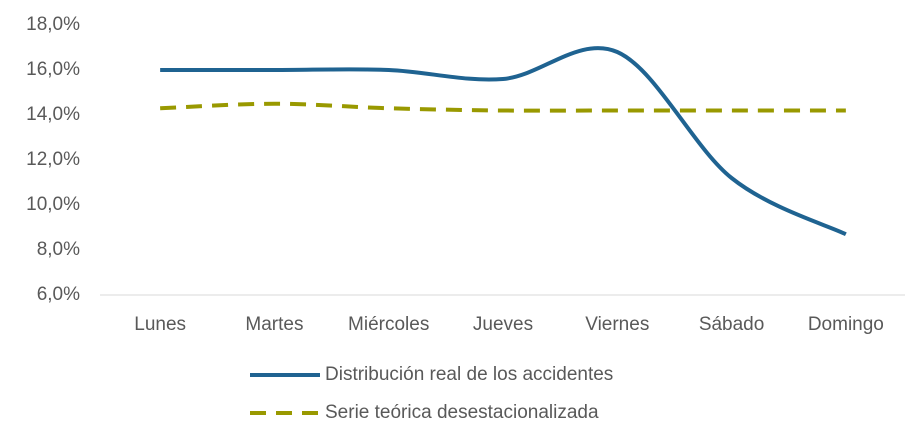 The height and width of the screenshot is (428, 906). Describe the element at coordinates (503, 324) in the screenshot. I see `x-tick-label: Jueves` at that location.